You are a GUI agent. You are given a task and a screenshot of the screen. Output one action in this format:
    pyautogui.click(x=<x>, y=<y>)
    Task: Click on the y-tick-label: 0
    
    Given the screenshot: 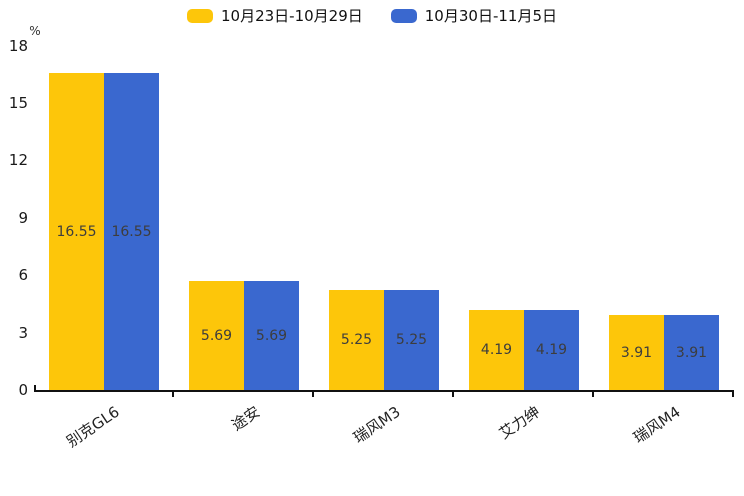 What is the action you would take?
    pyautogui.click(x=23, y=390)
    